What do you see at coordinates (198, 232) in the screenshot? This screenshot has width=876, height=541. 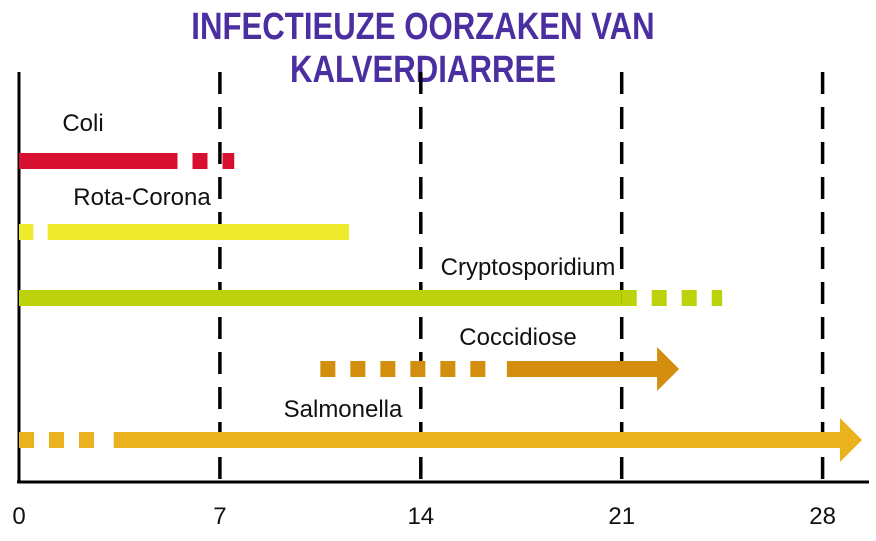 I see `rota-corona-solid-bar` at bounding box center [198, 232].